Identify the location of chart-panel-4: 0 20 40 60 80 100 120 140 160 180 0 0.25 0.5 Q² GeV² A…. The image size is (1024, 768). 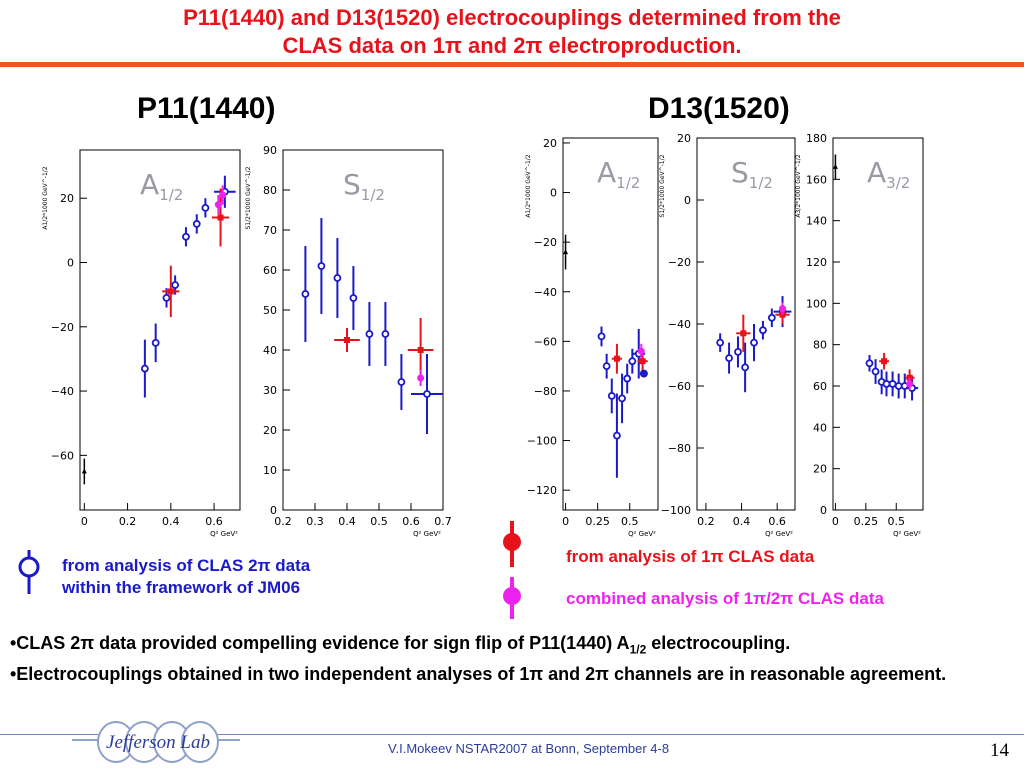
(859, 335).